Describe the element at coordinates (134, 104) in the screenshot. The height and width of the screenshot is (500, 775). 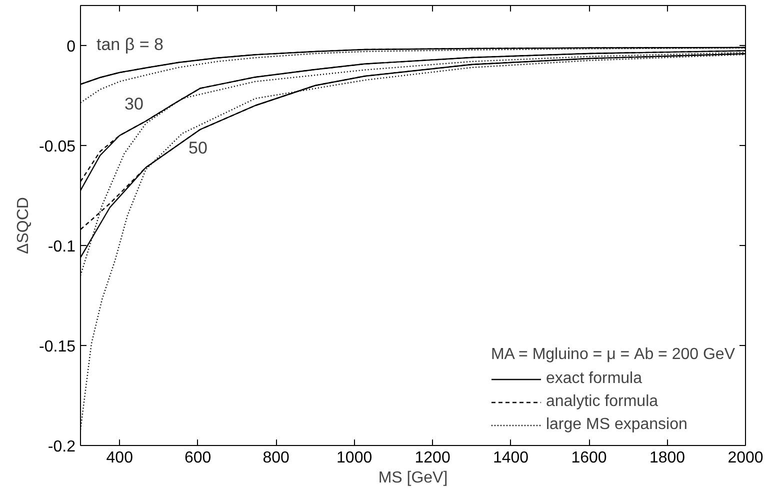
I see `annotation: 30` at that location.